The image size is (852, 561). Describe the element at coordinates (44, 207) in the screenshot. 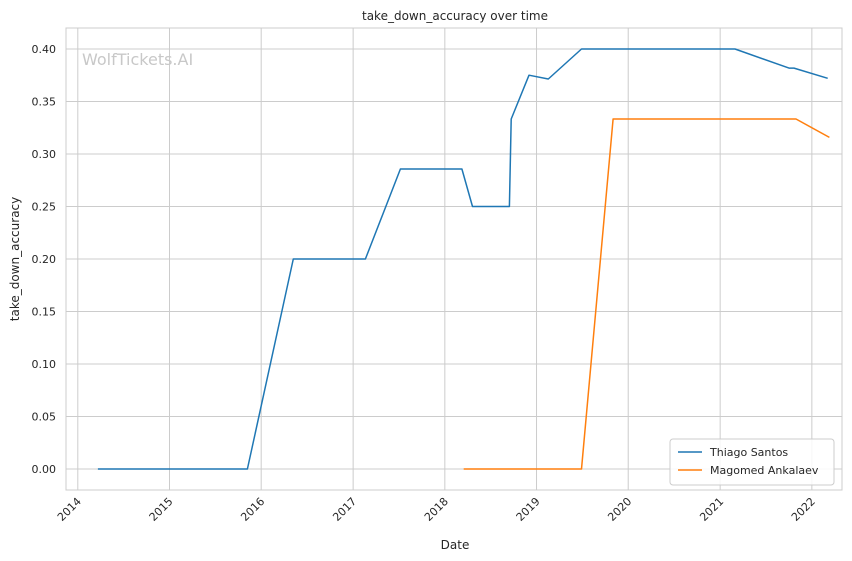

I see `y-tick-label: 0.25` at that location.